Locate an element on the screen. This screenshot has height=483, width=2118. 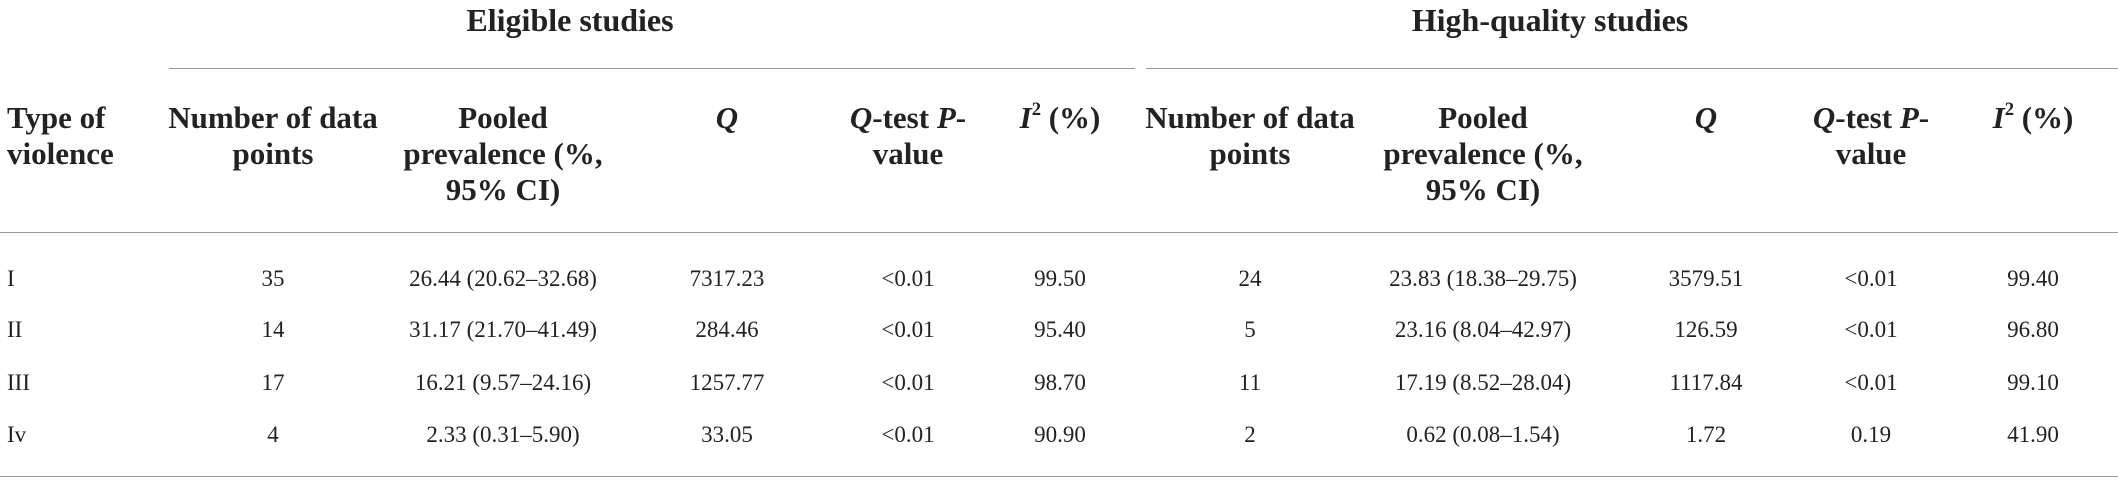
group-header: High-quality studies is located at coordinates (1550, 20).